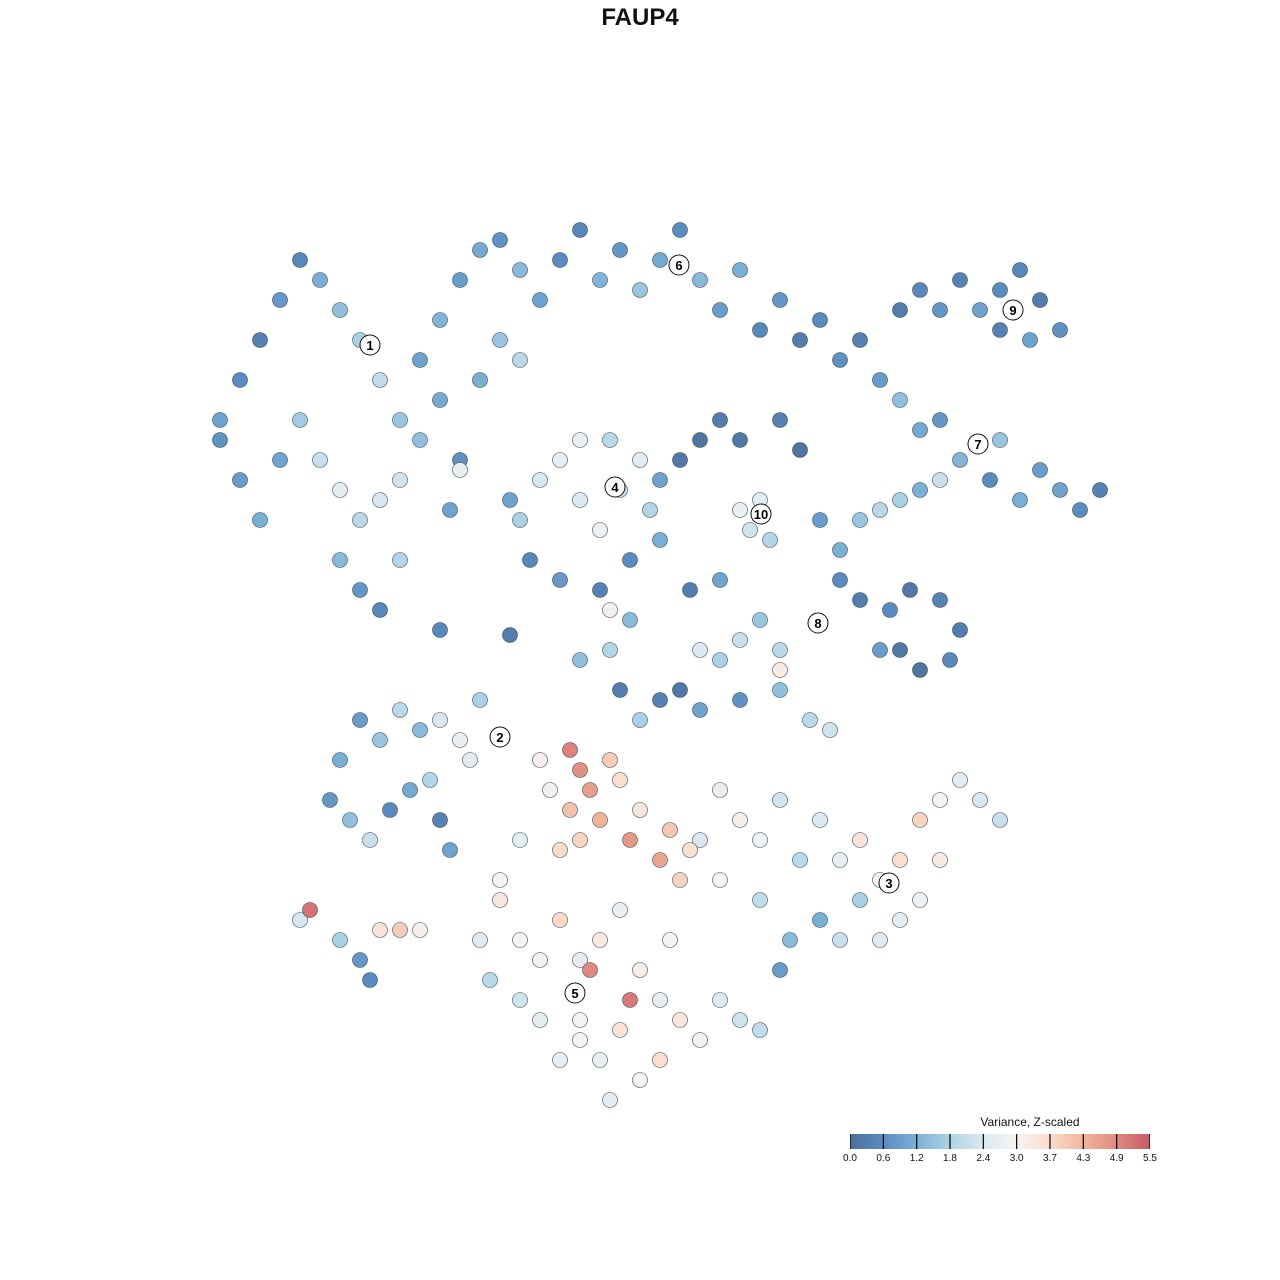 This screenshot has width=1280, height=1280. I want to click on legend-tick-label: 4.3, so click(1083, 1158).